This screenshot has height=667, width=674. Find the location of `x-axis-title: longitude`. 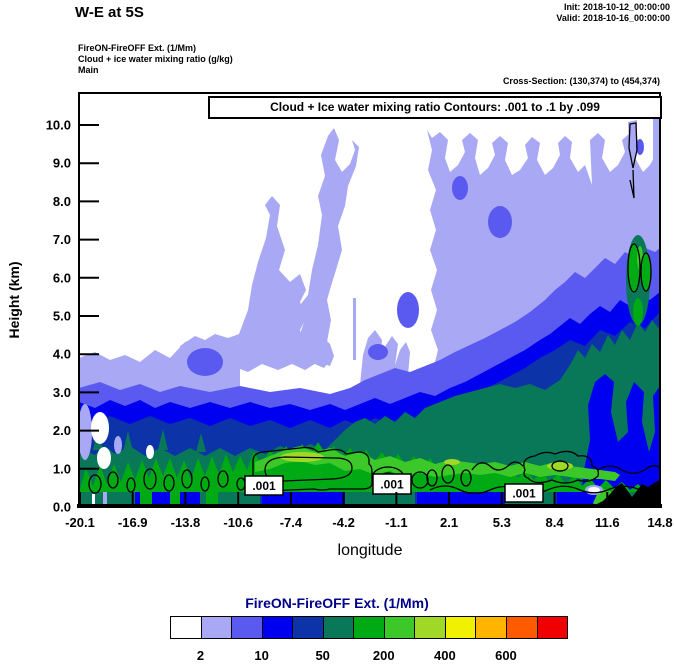

x-axis-title: longitude is located at coordinates (370, 550).